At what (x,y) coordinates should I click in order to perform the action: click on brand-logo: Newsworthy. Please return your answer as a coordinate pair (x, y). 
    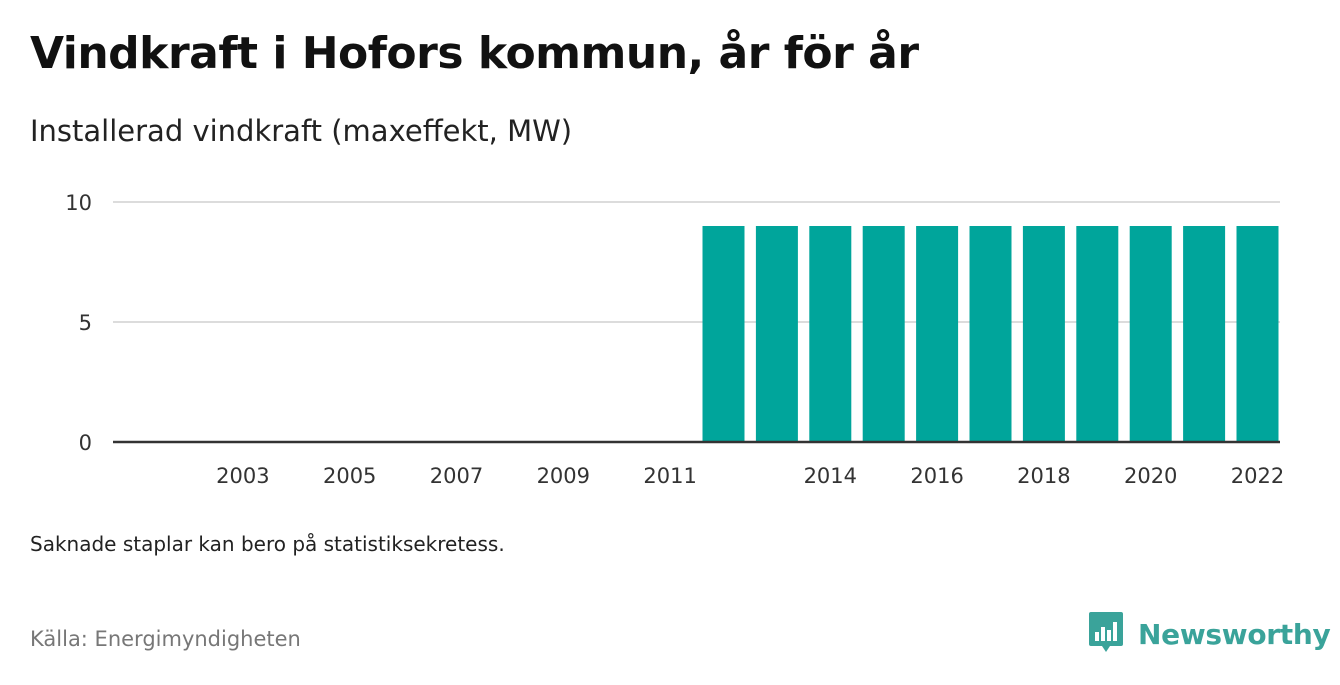
    Looking at the image, I should click on (1209, 634).